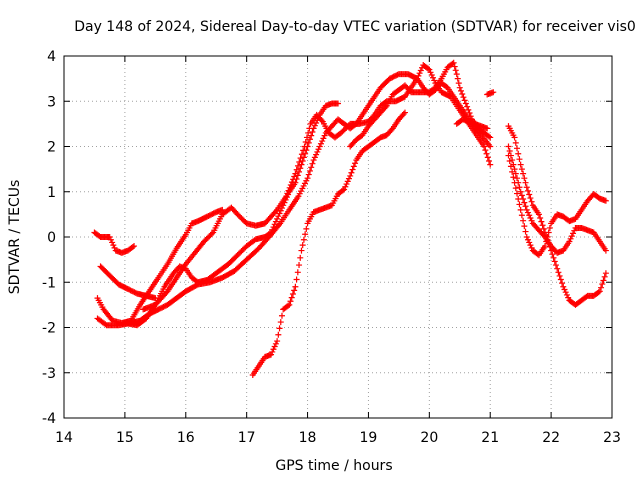 Image resolution: width=640 pixels, height=480 pixels. What do you see at coordinates (49, 329) in the screenshot?
I see `y-tick-label: -2` at bounding box center [49, 329].